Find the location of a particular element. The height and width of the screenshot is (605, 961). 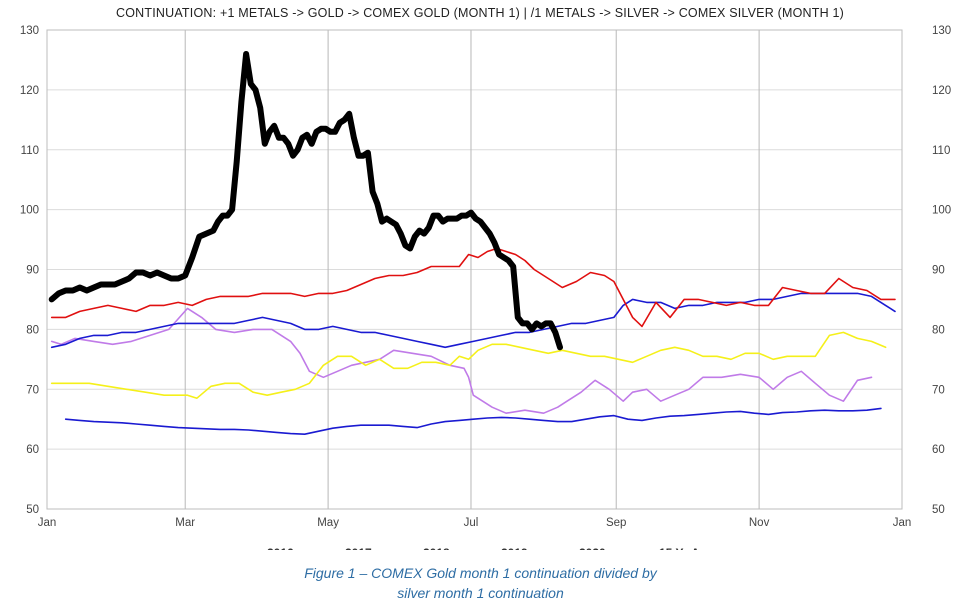

legend: 2016 2017 2018 2019 2020 15 Yr Avg is located at coordinates (490, 548).